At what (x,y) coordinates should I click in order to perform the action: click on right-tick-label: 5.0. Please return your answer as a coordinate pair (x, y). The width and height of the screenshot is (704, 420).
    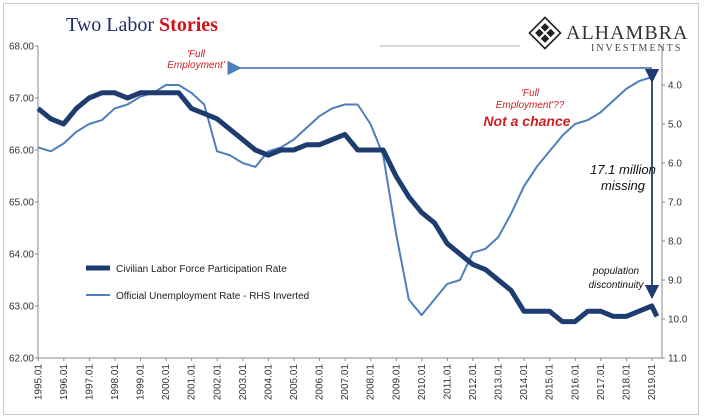
    Looking at the image, I should click on (675, 125).